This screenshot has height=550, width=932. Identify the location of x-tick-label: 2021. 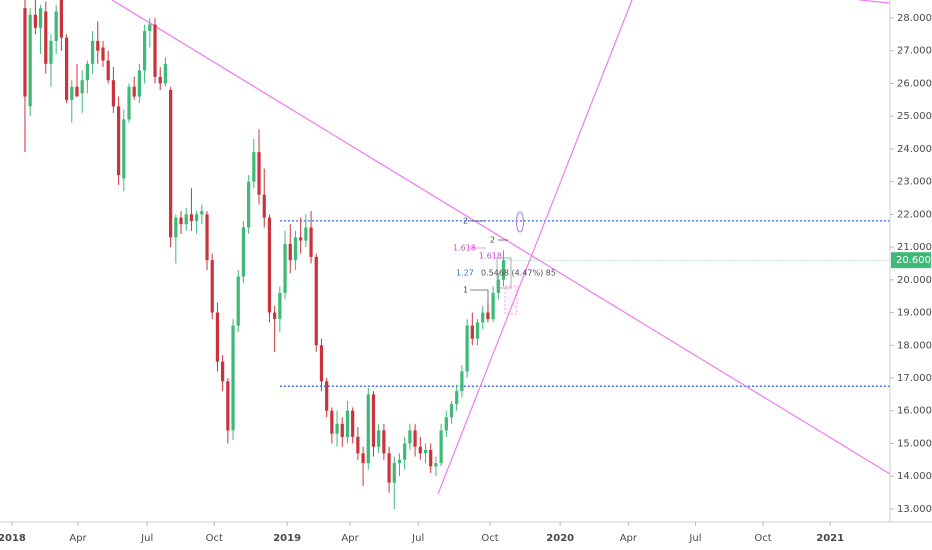
(830, 538).